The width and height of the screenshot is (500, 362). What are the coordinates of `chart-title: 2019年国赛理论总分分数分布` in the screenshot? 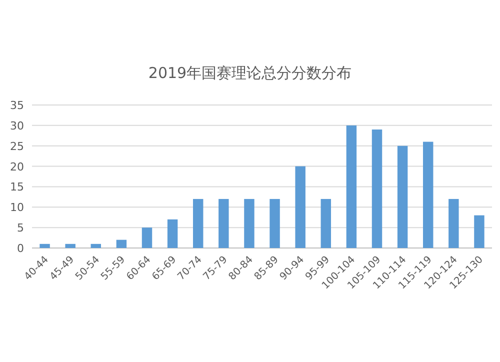 It's located at (250, 73).